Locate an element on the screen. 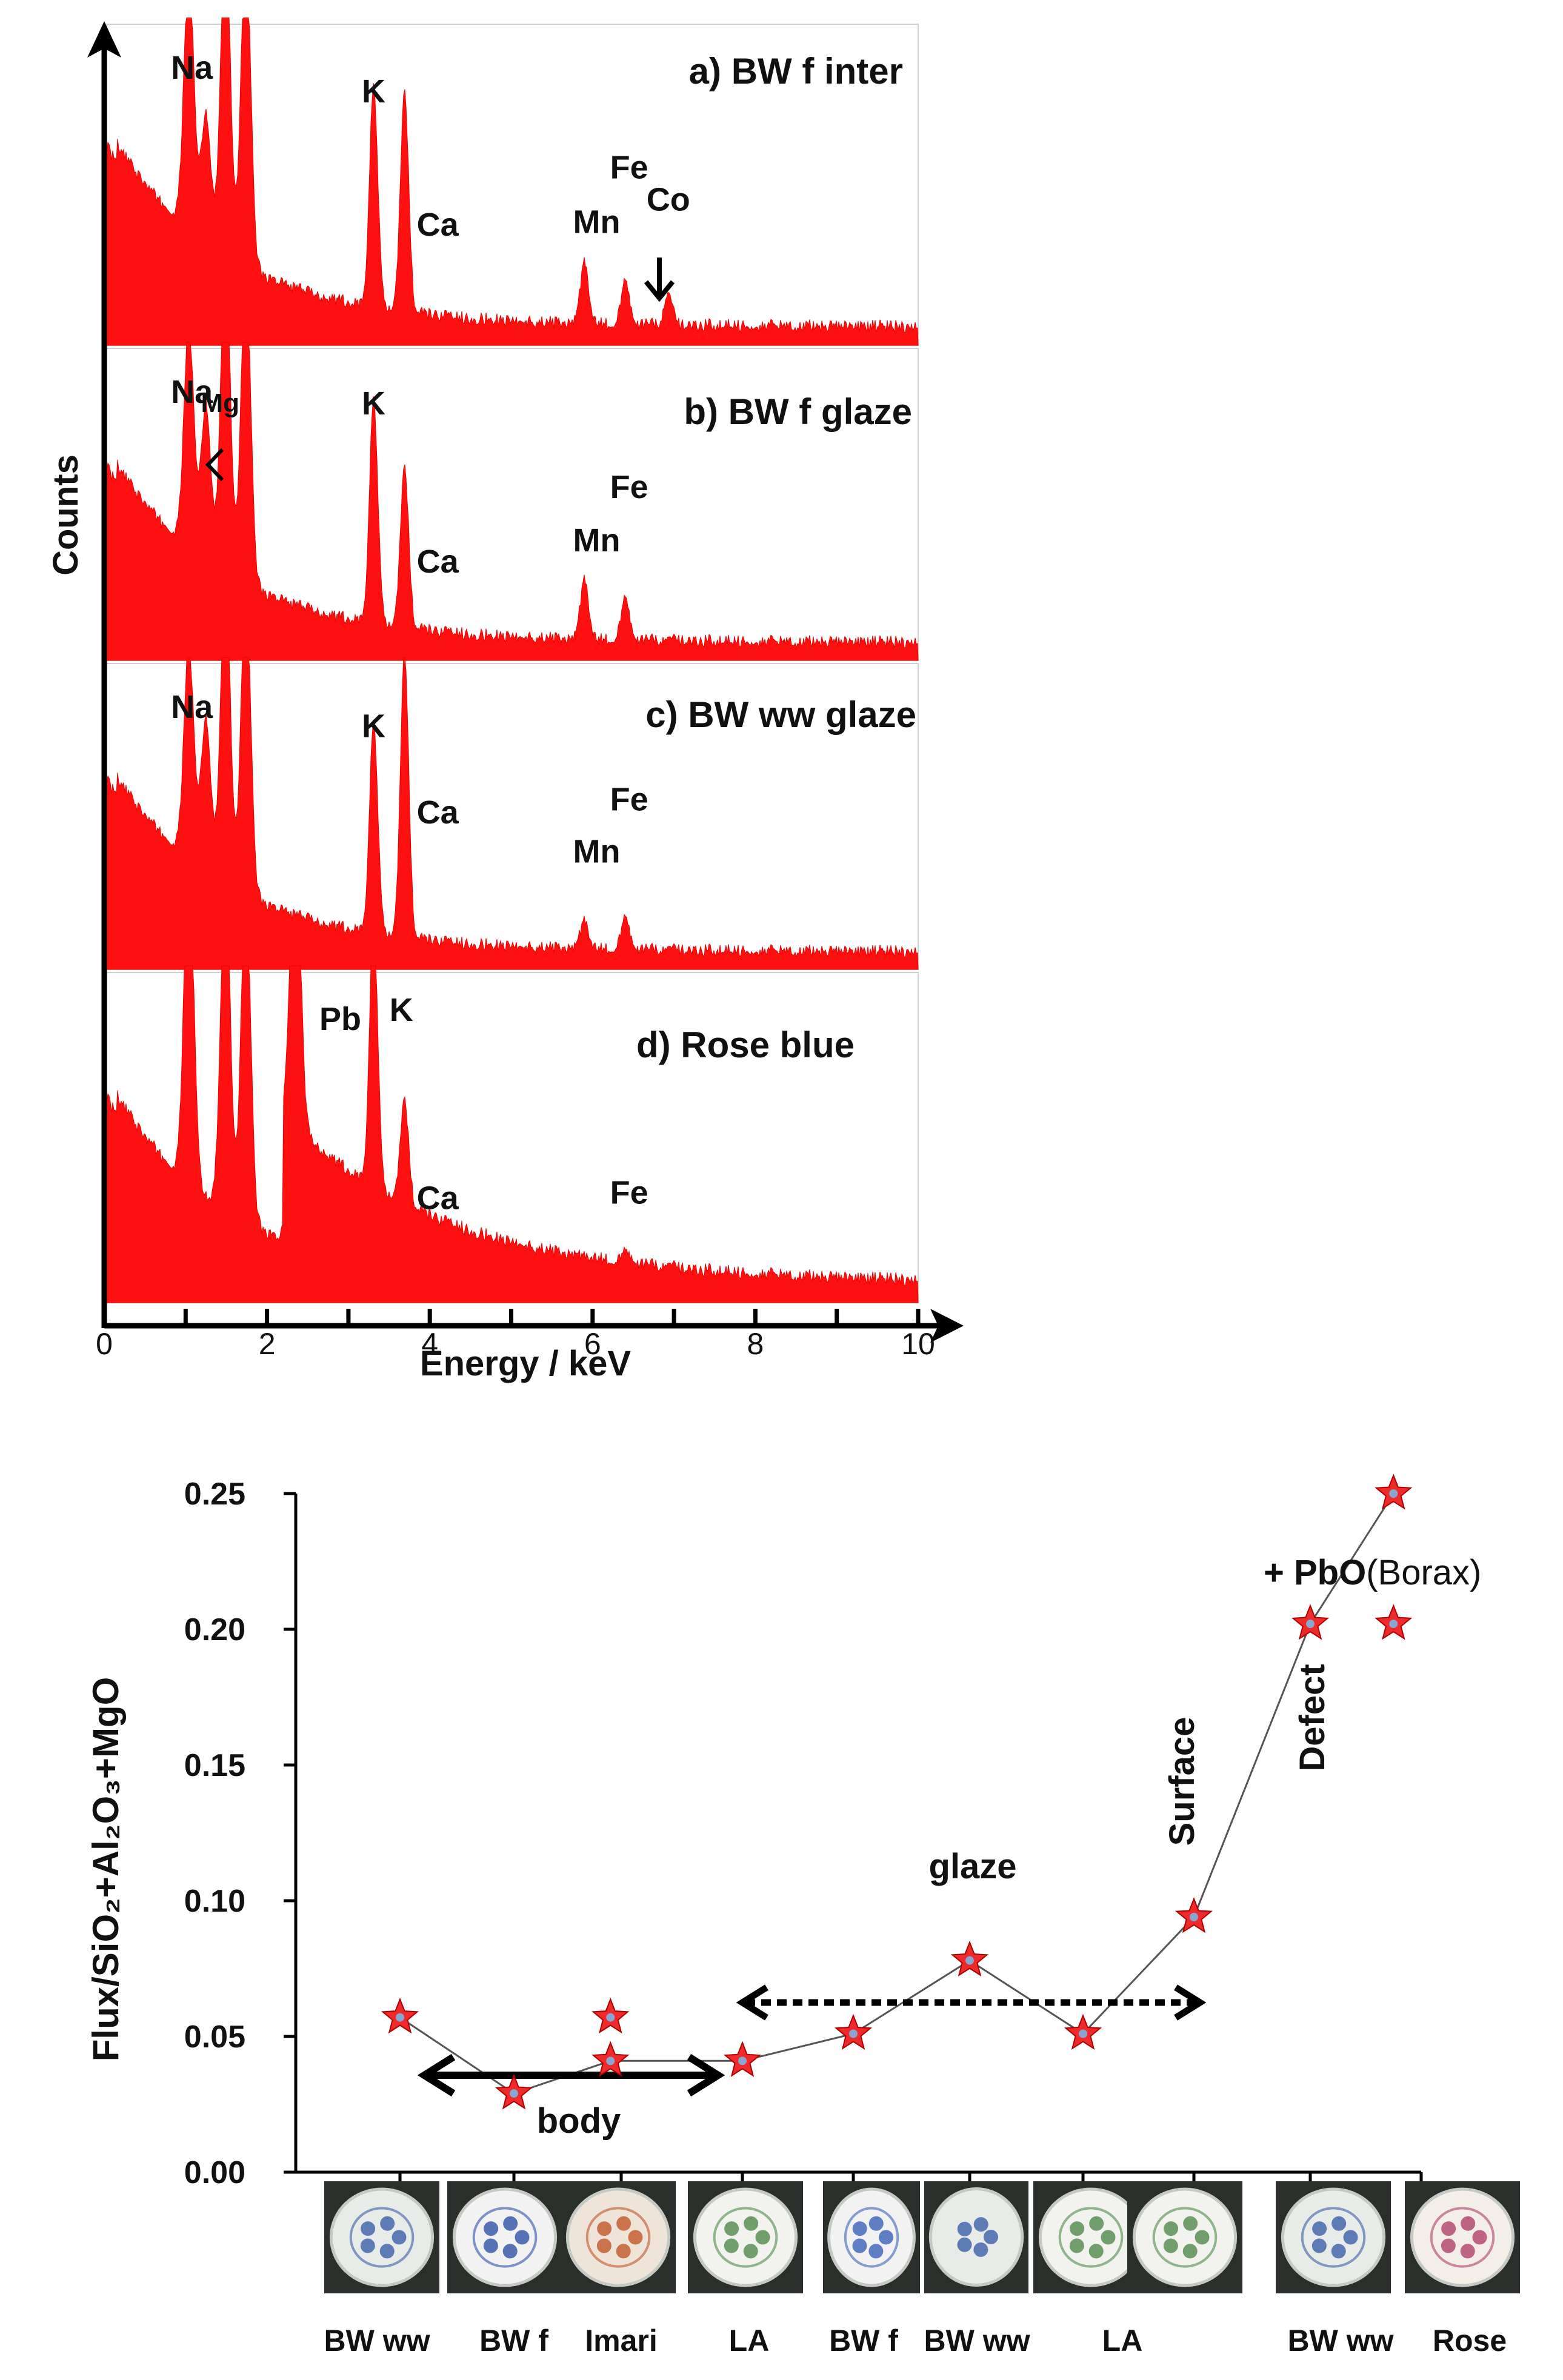 The width and height of the screenshot is (1563, 2380). body-range-arrow is located at coordinates (571, 2075).